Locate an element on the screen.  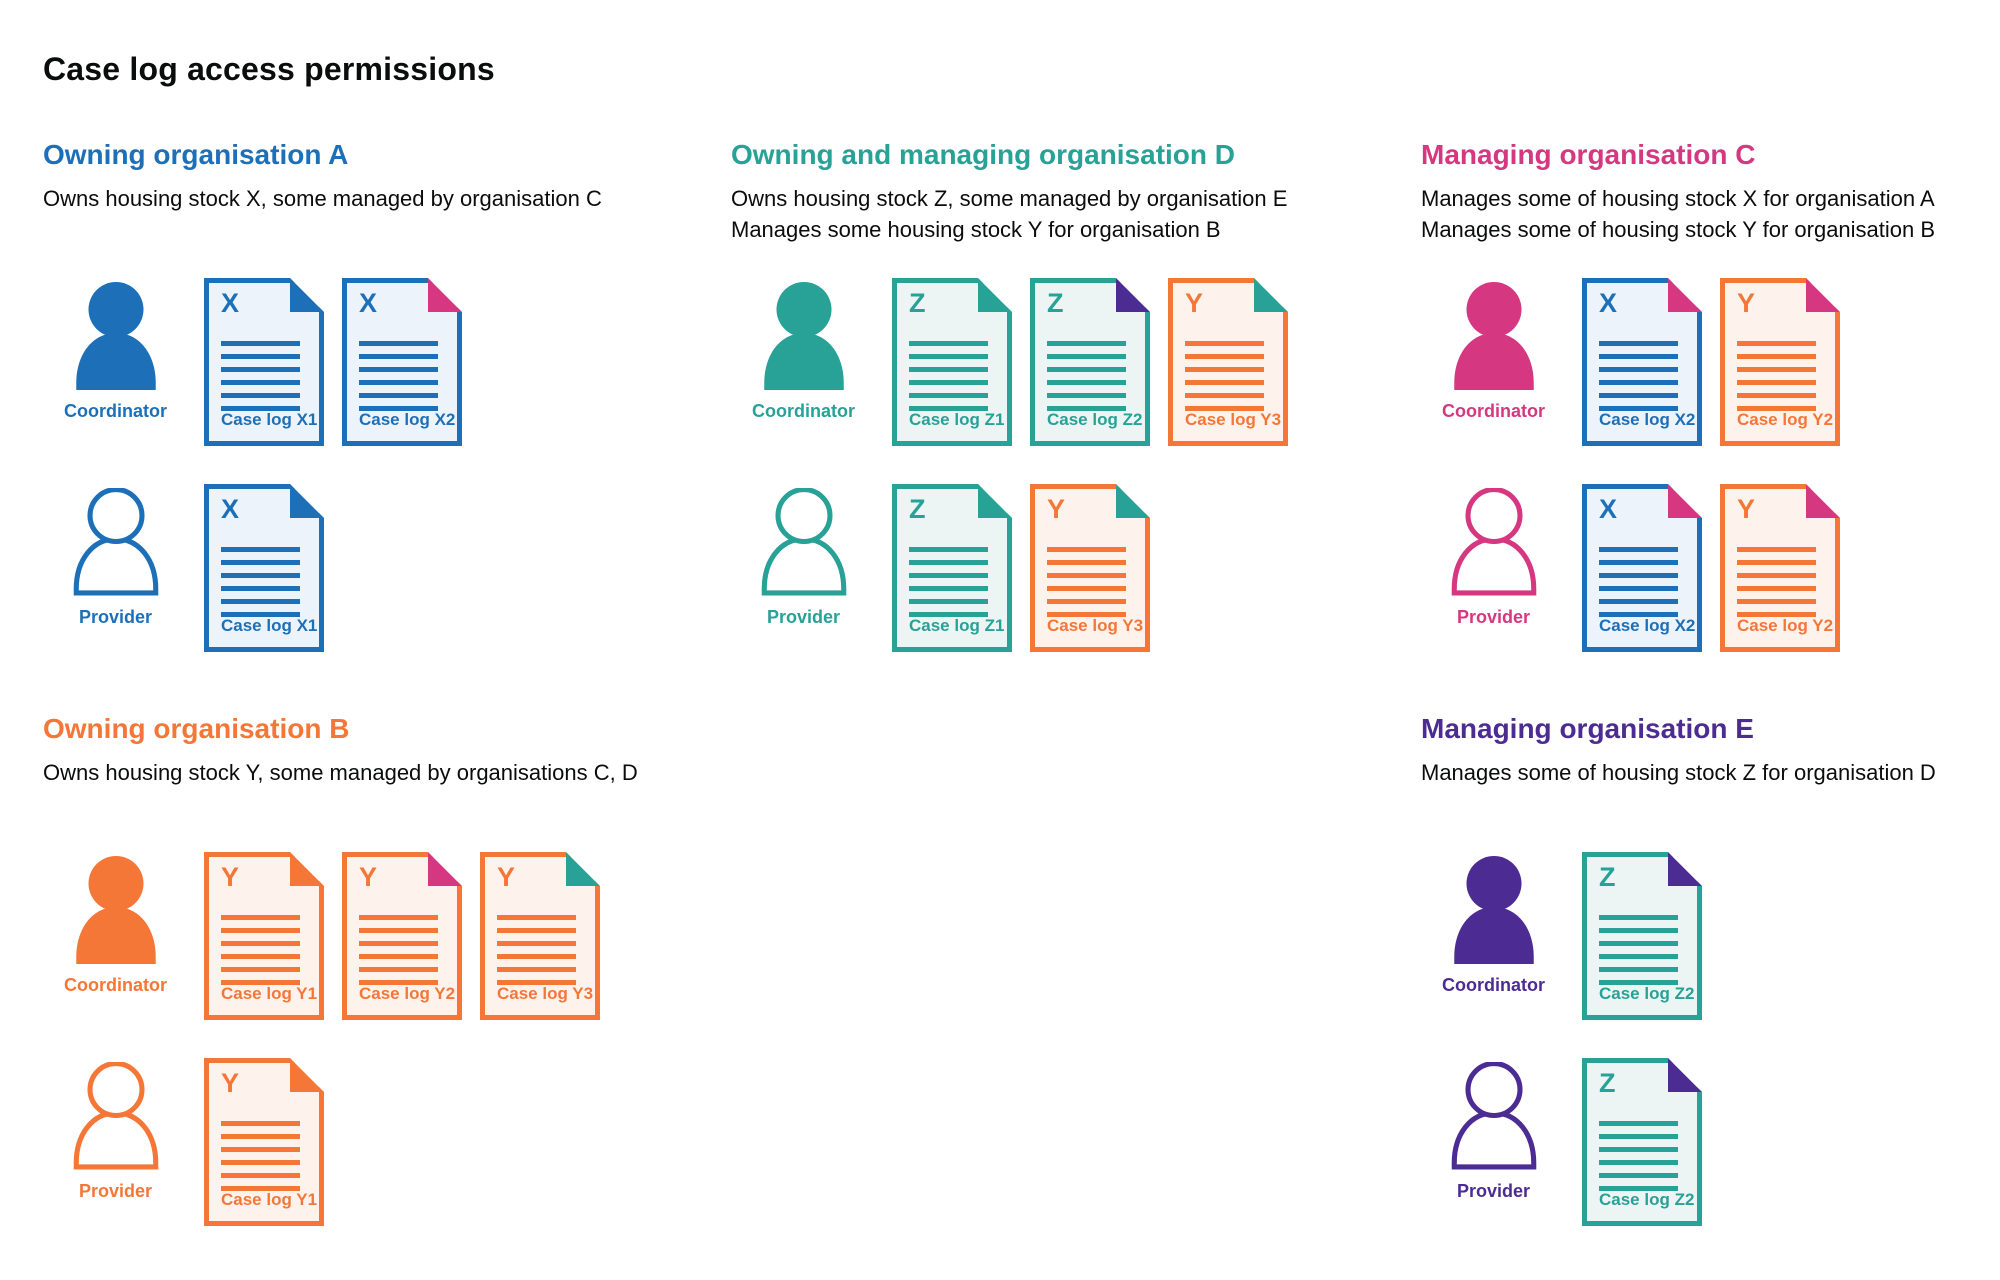
doc-label: Case log Y3 is located at coordinates (1233, 419).